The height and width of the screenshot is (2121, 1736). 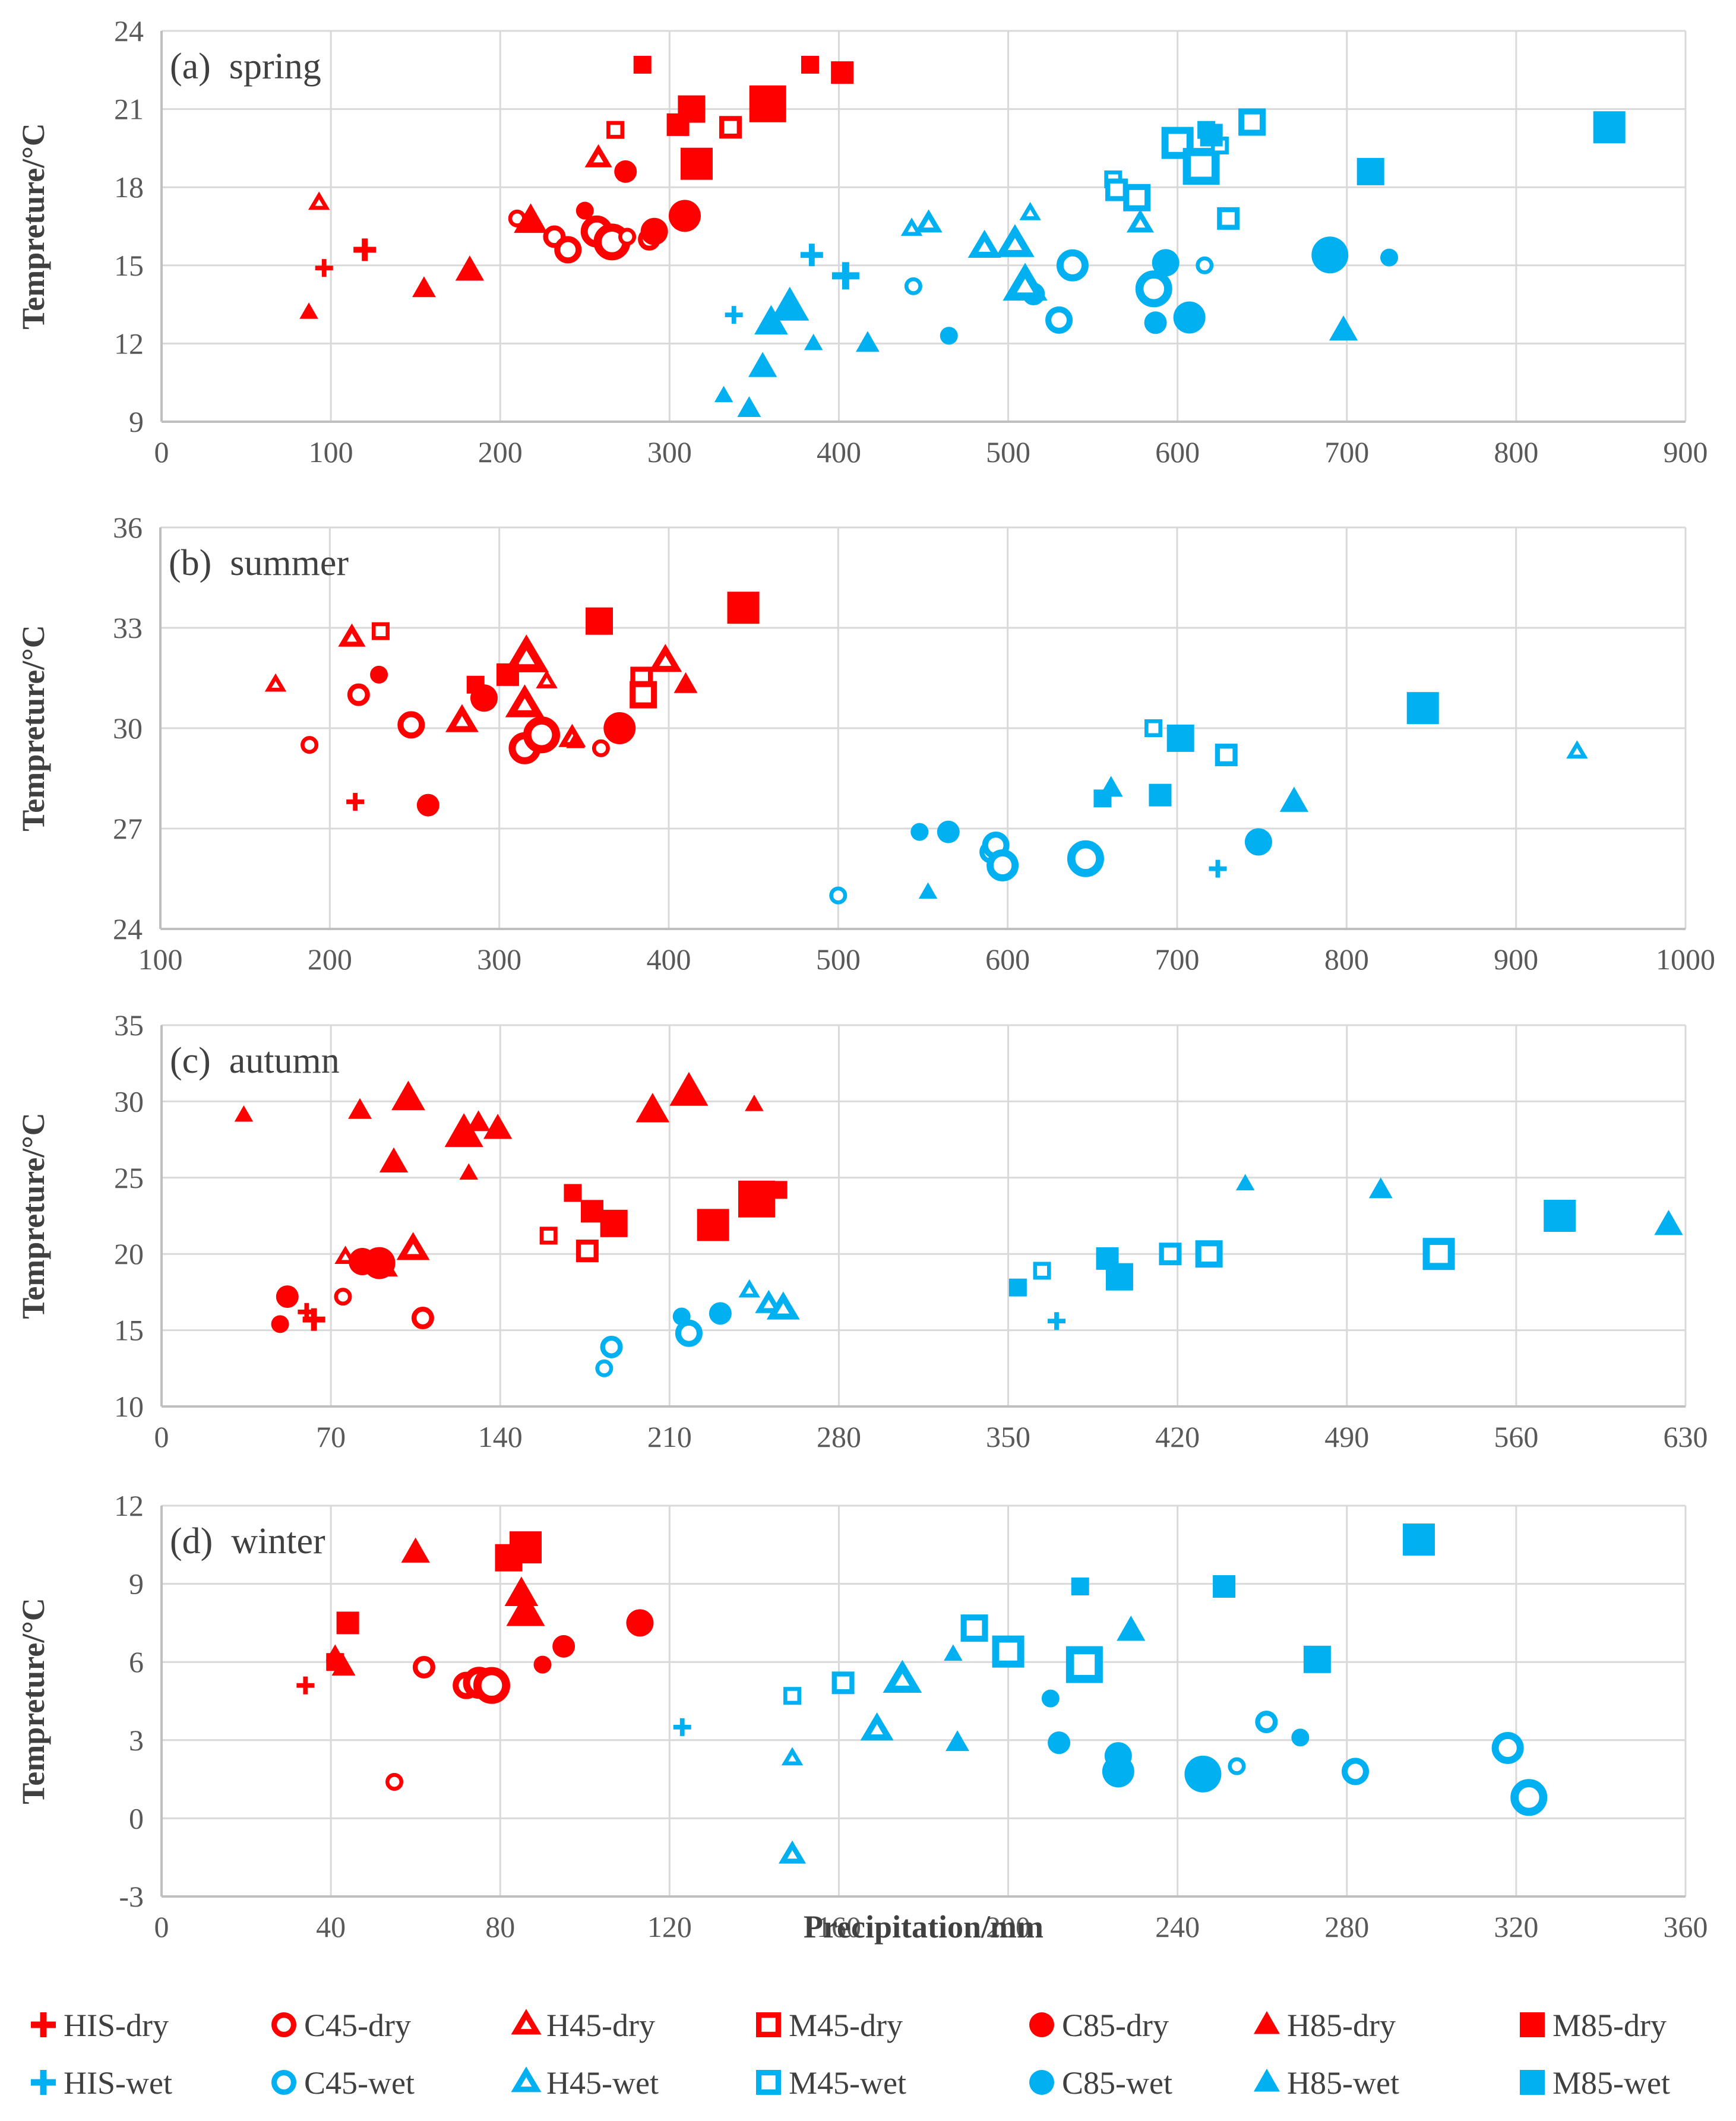 What do you see at coordinates (1611, 2083) in the screenshot?
I see `legend-label: M85-wet` at bounding box center [1611, 2083].